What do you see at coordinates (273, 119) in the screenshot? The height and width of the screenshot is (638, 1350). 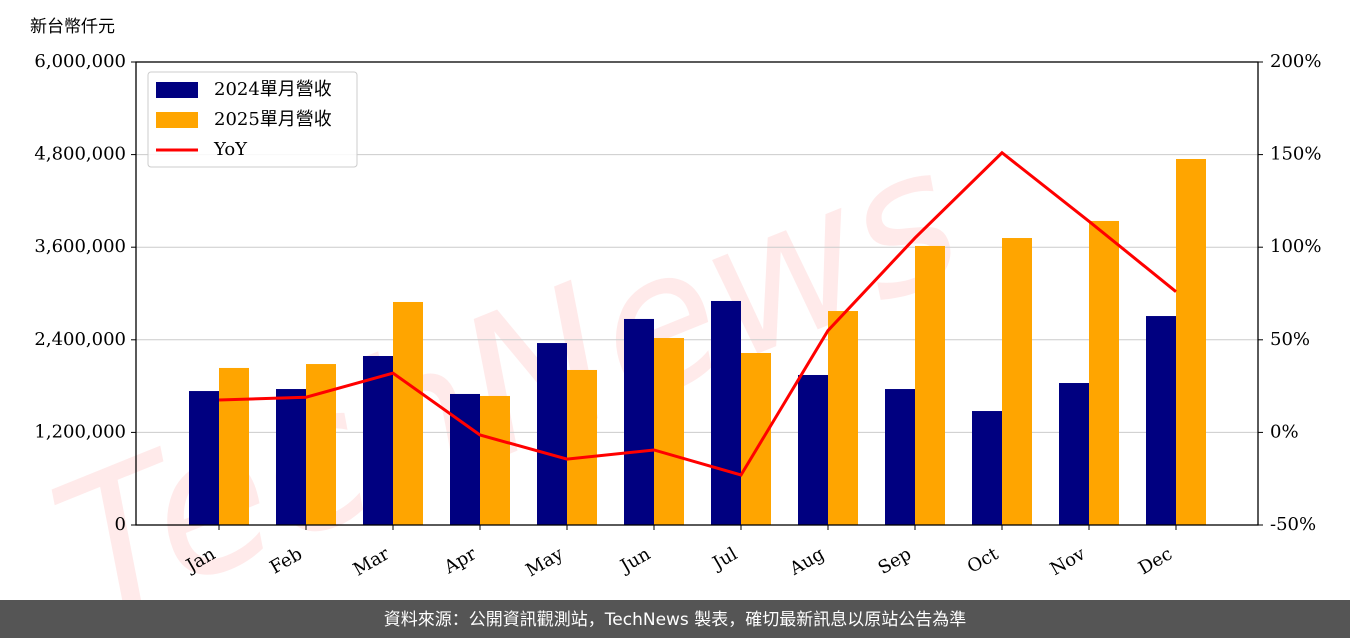 I see `legend-label: 2025單月營收` at bounding box center [273, 119].